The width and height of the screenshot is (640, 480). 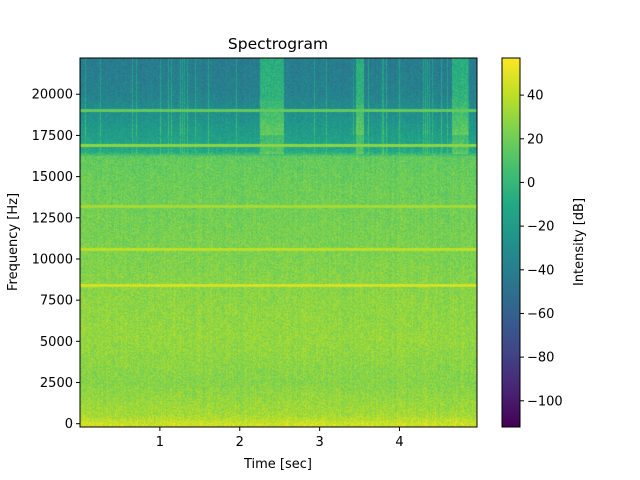 What do you see at coordinates (13, 242) in the screenshot?
I see `y-axis-label: Frequency [Hz]` at bounding box center [13, 242].